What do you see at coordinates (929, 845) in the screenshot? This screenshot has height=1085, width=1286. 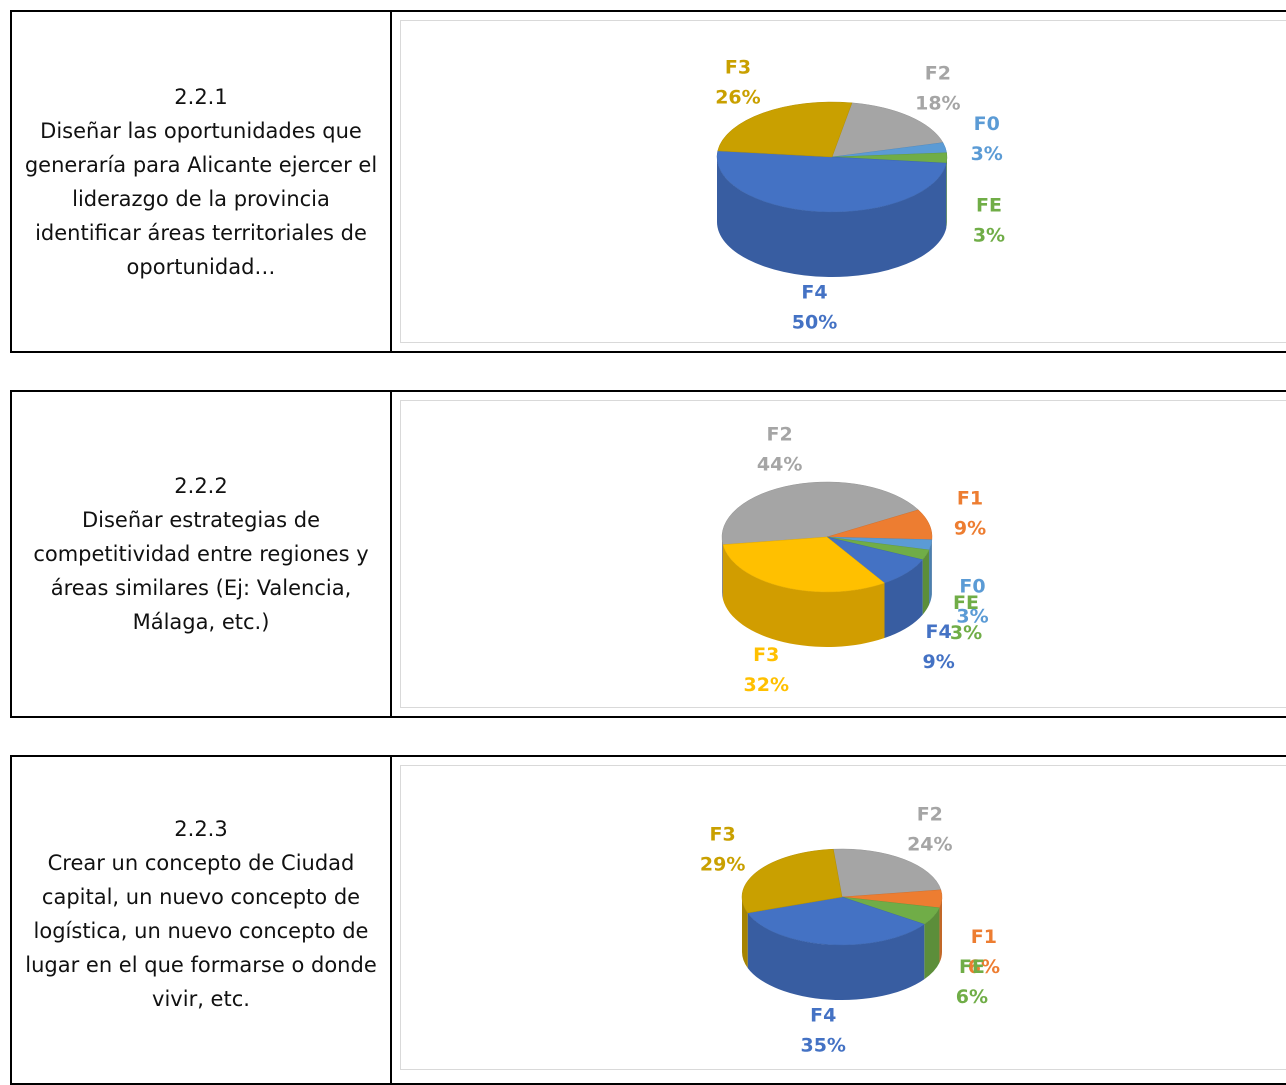 I see `slice-value-label: 24%` at bounding box center [929, 845].